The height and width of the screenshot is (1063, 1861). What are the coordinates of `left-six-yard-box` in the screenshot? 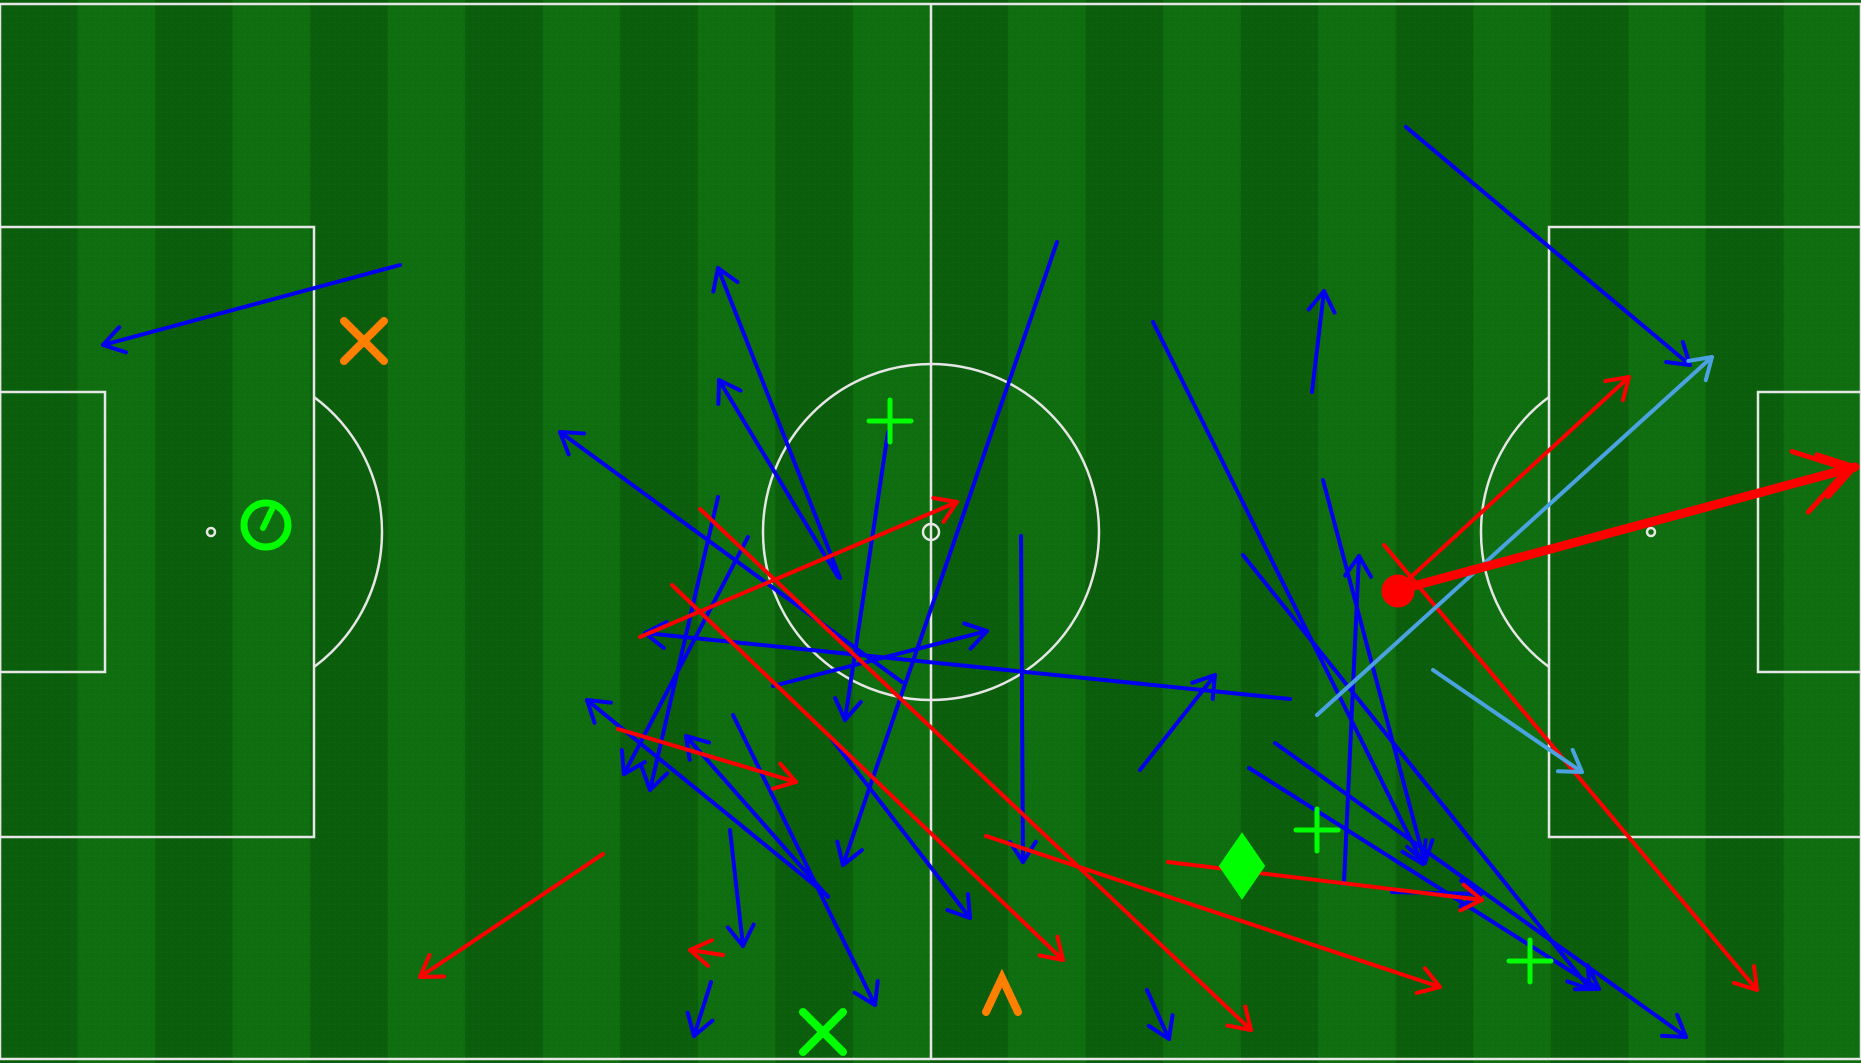 It's located at (53, 532).